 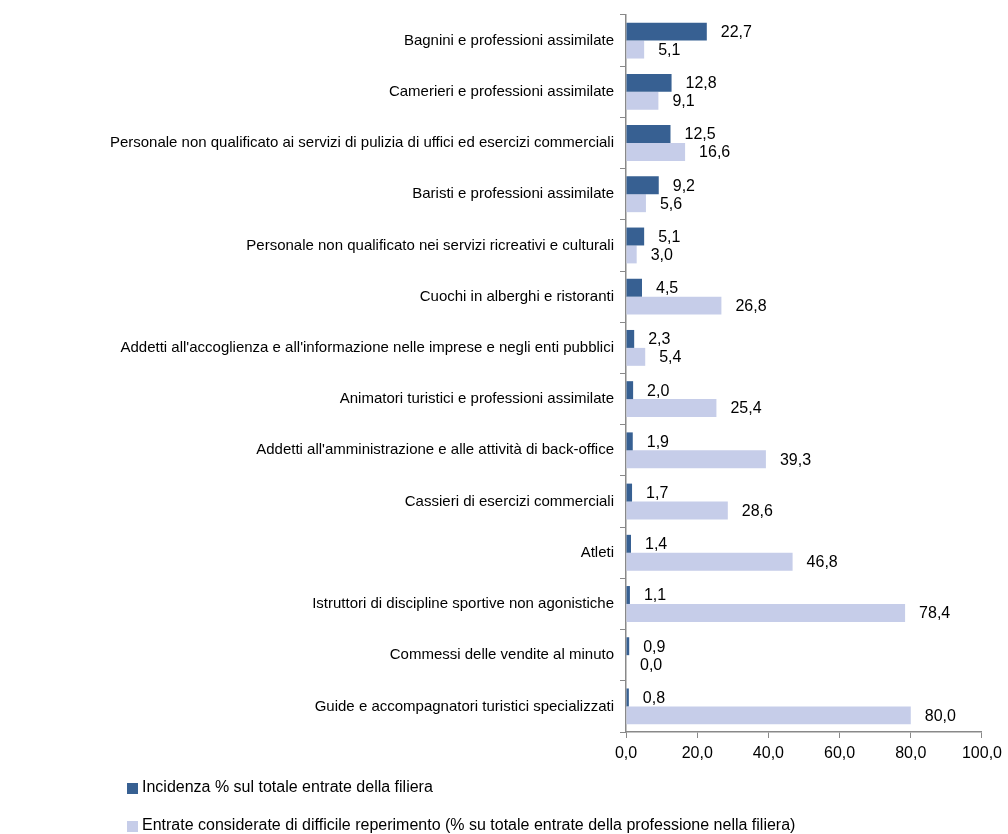 What do you see at coordinates (469, 825) in the screenshot?
I see `legend-label: Entrate considerate di difficile reperimento (% su totale entrate della professione nella filiera)` at bounding box center [469, 825].